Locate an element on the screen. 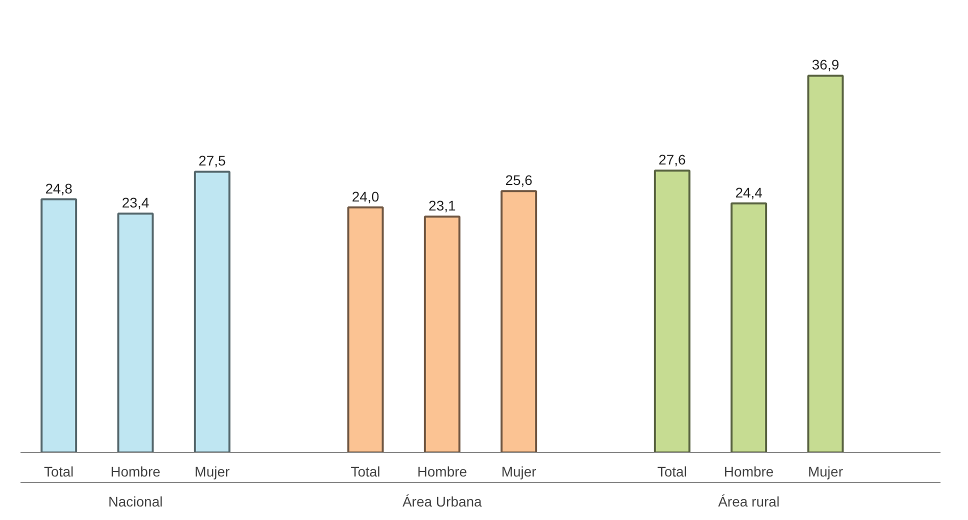 The width and height of the screenshot is (968, 520). text: Área Urbana is located at coordinates (442, 502).